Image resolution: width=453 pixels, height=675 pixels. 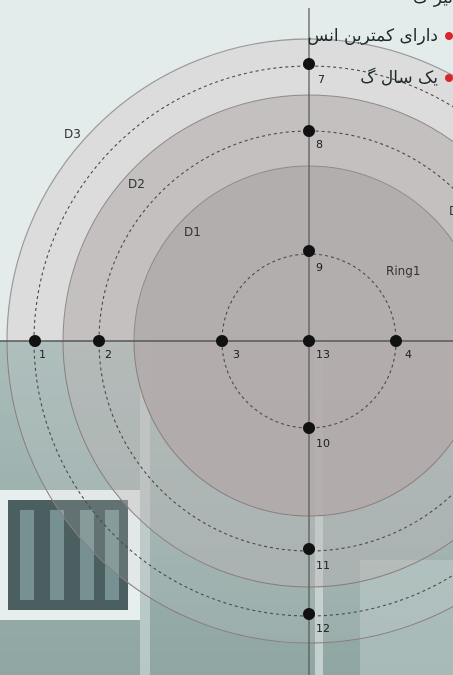 What do you see at coordinates (42, 354) in the screenshot?
I see `point-label-1: 1` at bounding box center [42, 354].